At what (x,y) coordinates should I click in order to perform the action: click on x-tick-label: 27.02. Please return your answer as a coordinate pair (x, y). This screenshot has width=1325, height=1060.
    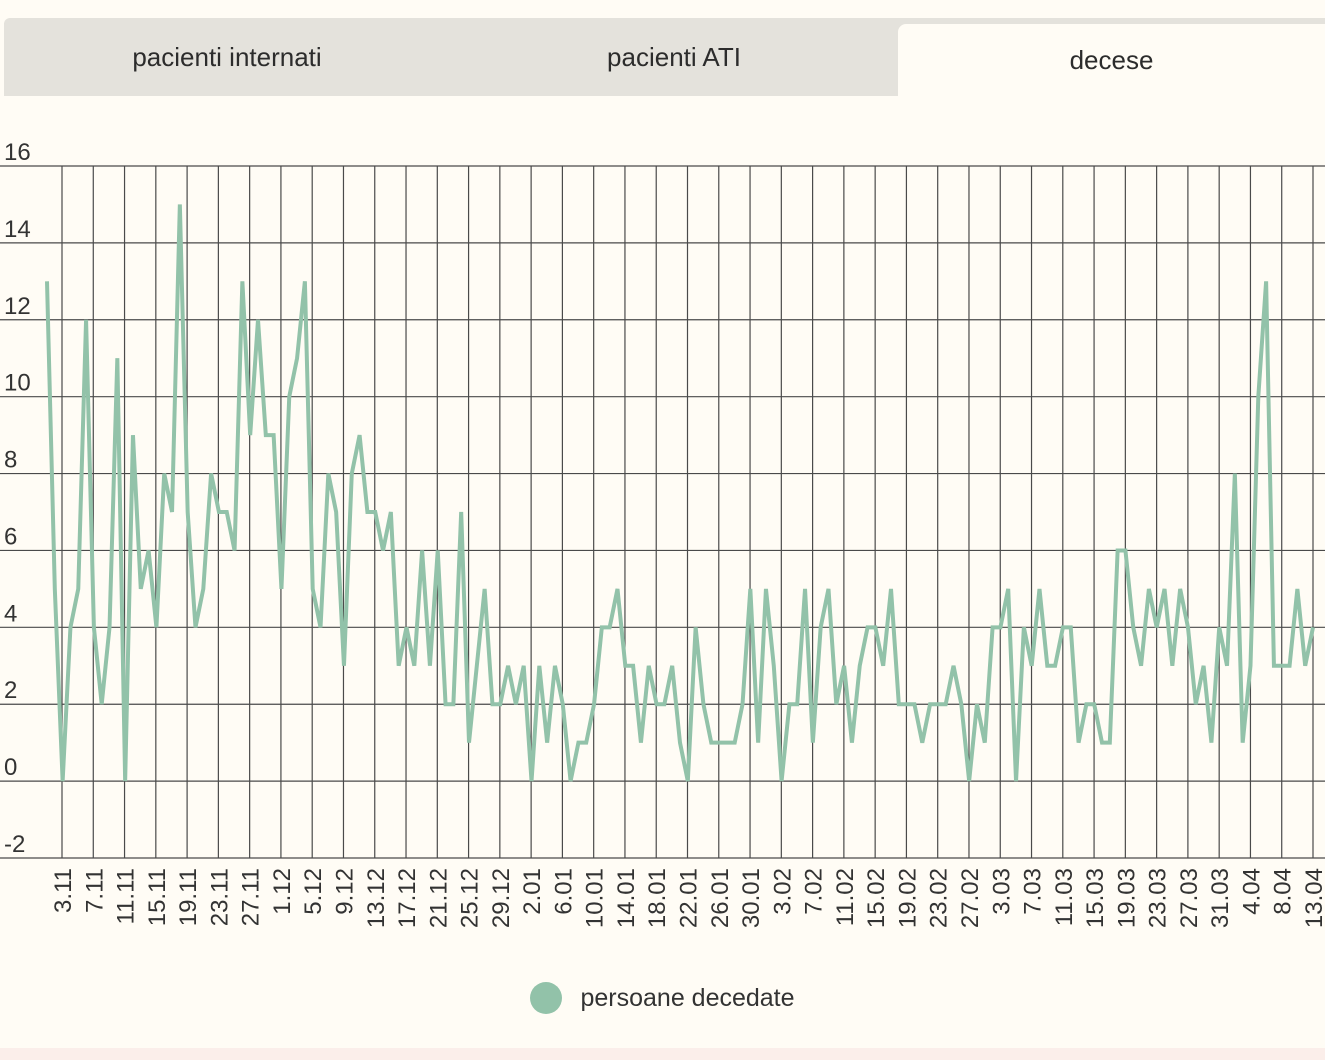
    Looking at the image, I should click on (970, 898).